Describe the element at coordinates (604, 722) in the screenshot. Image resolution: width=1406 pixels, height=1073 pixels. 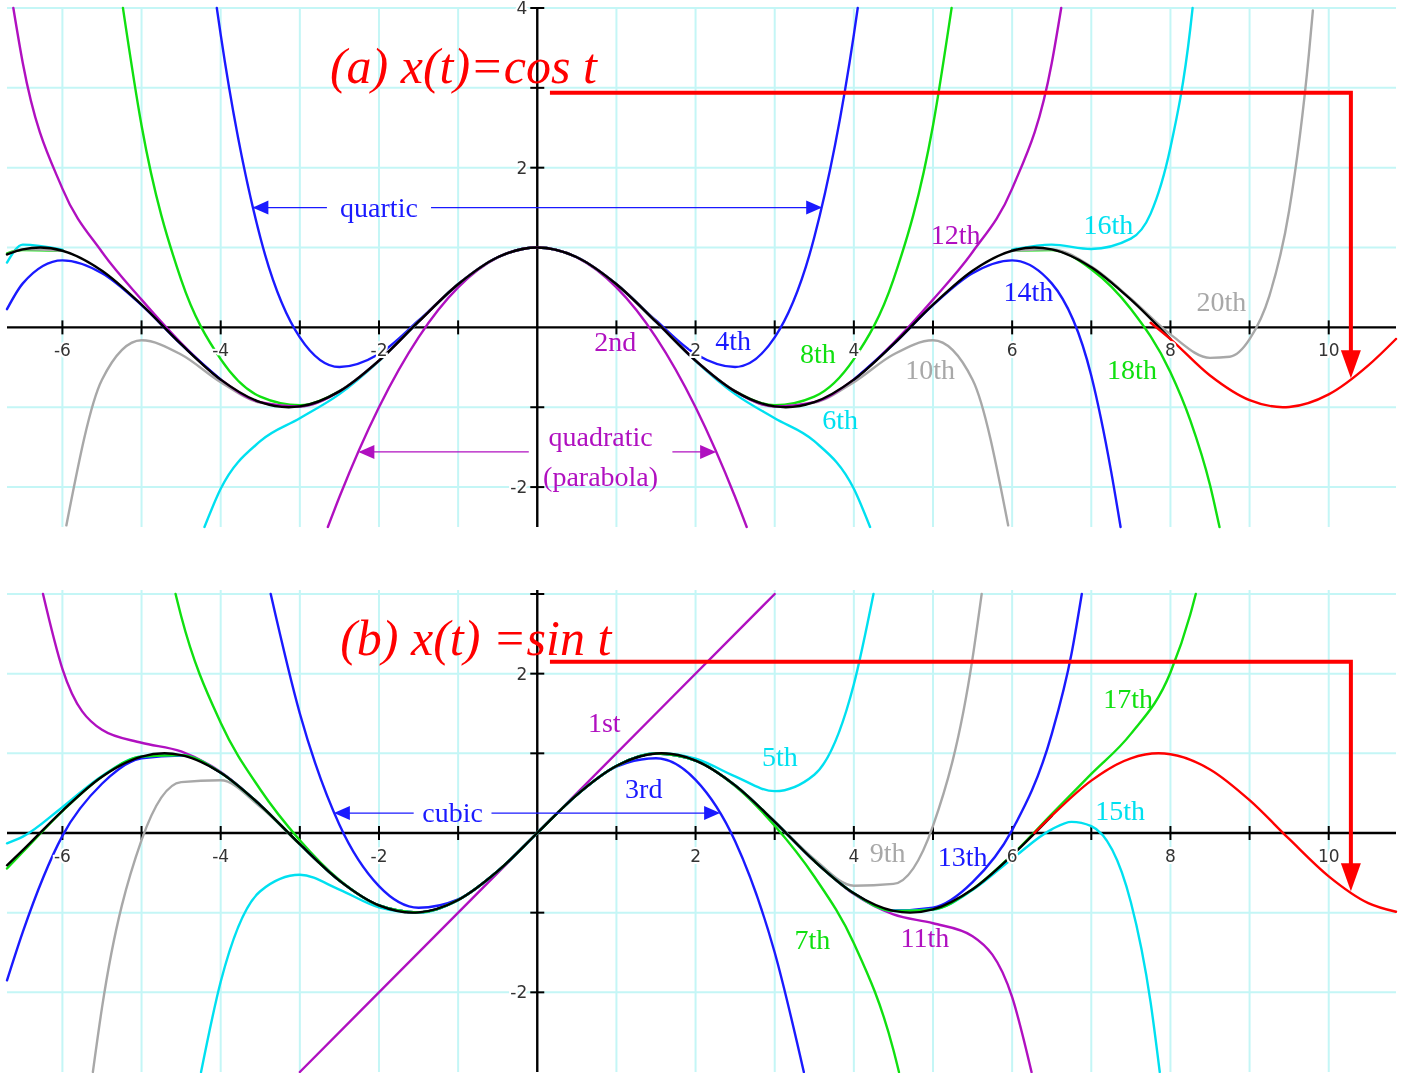
I see `series-label: 1st` at that location.